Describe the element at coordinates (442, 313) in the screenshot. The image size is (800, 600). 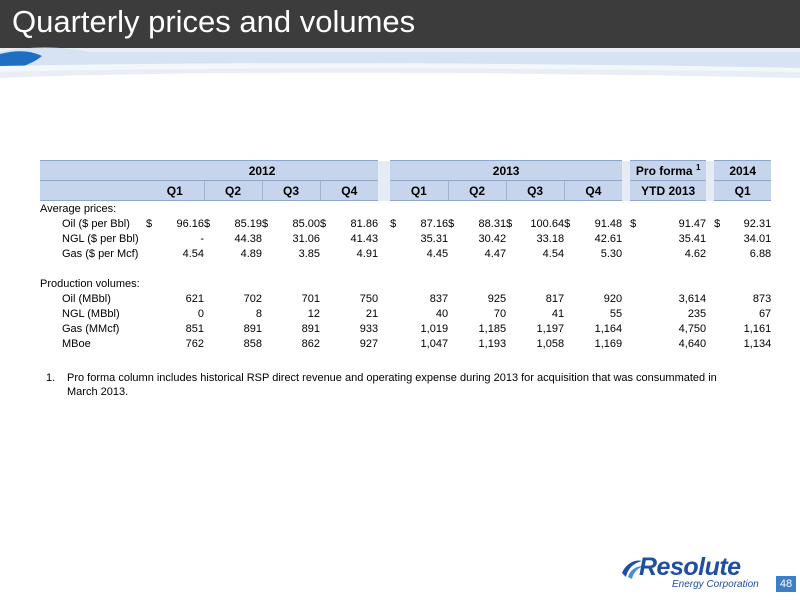
I see `value-cell: 40` at that location.